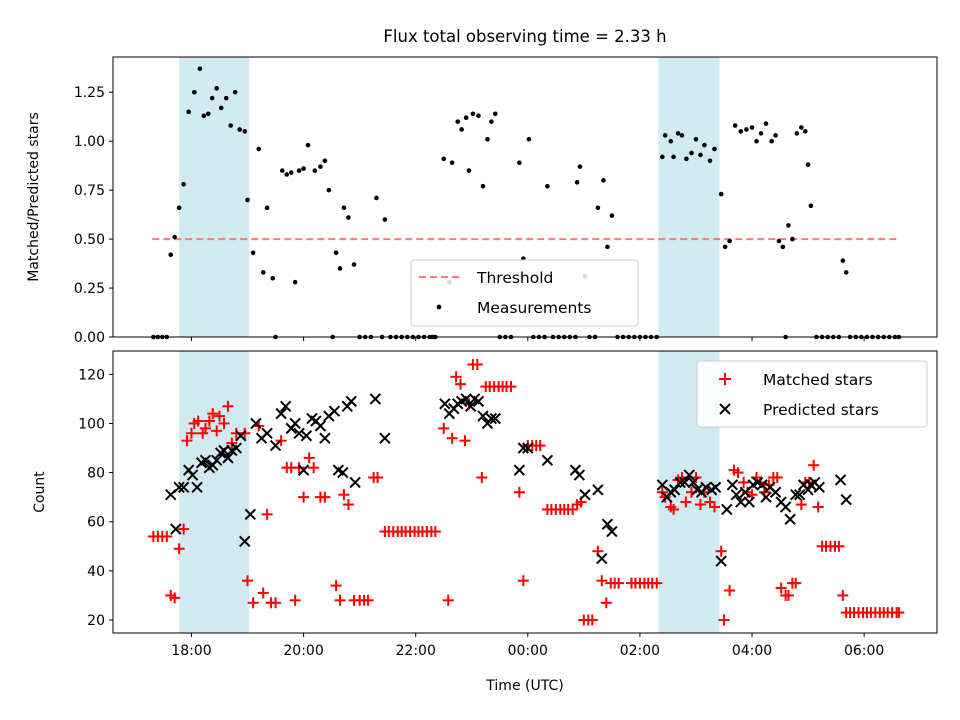 Image resolution: width=960 pixels, height=720 pixels. What do you see at coordinates (725, 409) in the screenshot?
I see `legend-predicted-swatch` at bounding box center [725, 409].